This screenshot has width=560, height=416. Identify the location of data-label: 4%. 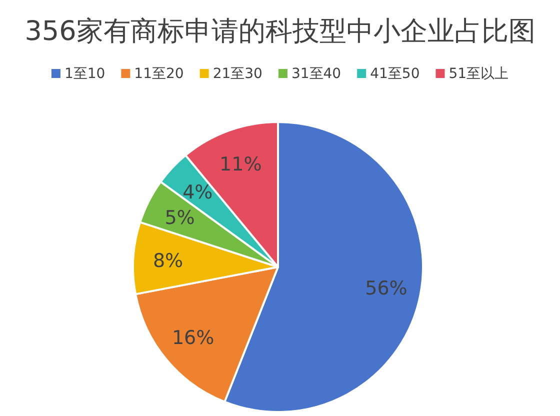
(197, 193).